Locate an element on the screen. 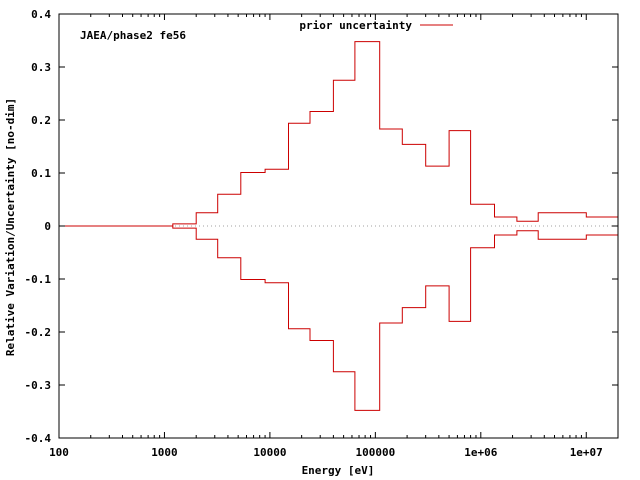 The image size is (640, 480). y-axis-label: Relative Variation/Uncertainty [no-dim] is located at coordinates (10, 227).